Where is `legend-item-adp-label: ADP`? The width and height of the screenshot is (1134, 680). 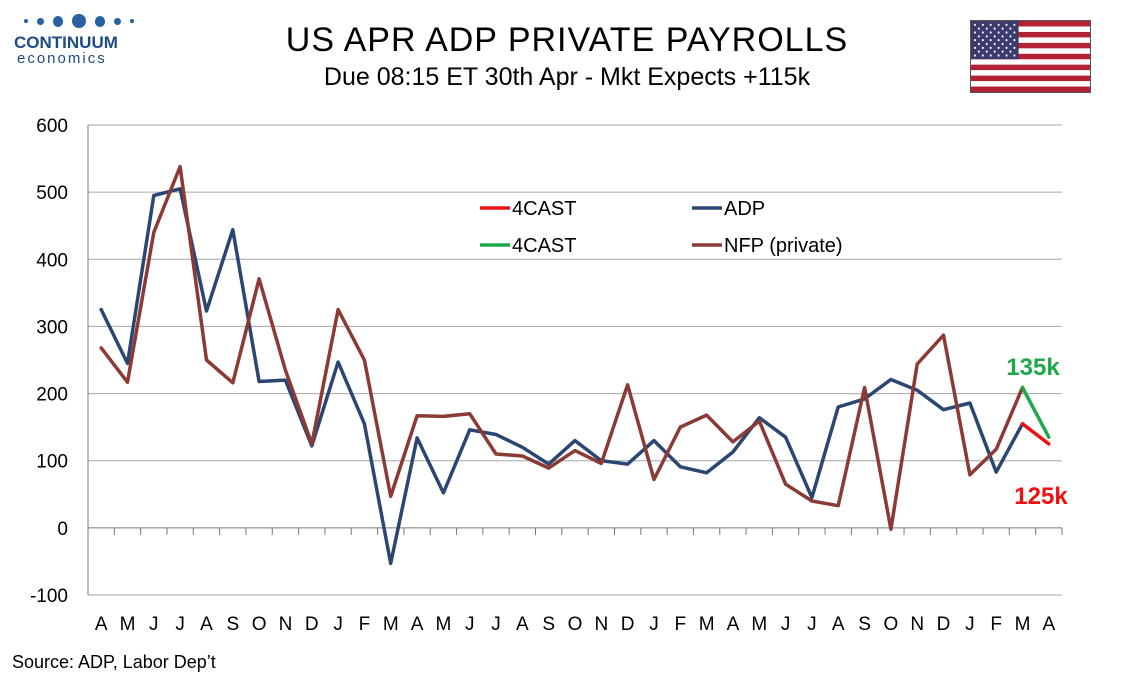 legend-item-adp-label: ADP is located at coordinates (744, 209).